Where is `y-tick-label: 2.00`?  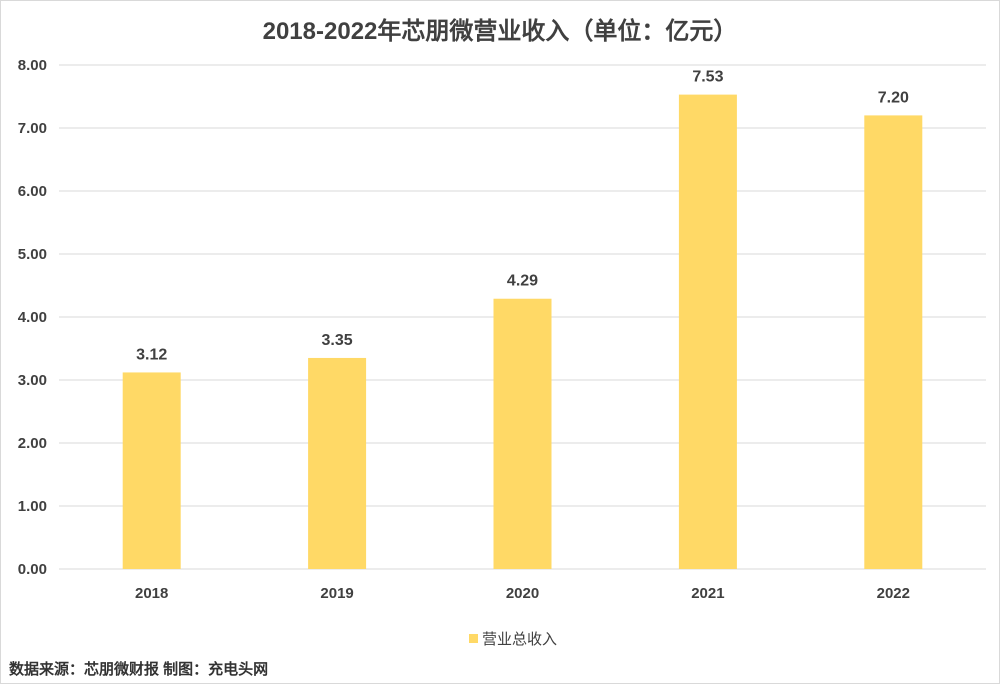
y-tick-label: 2.00 is located at coordinates (32, 443).